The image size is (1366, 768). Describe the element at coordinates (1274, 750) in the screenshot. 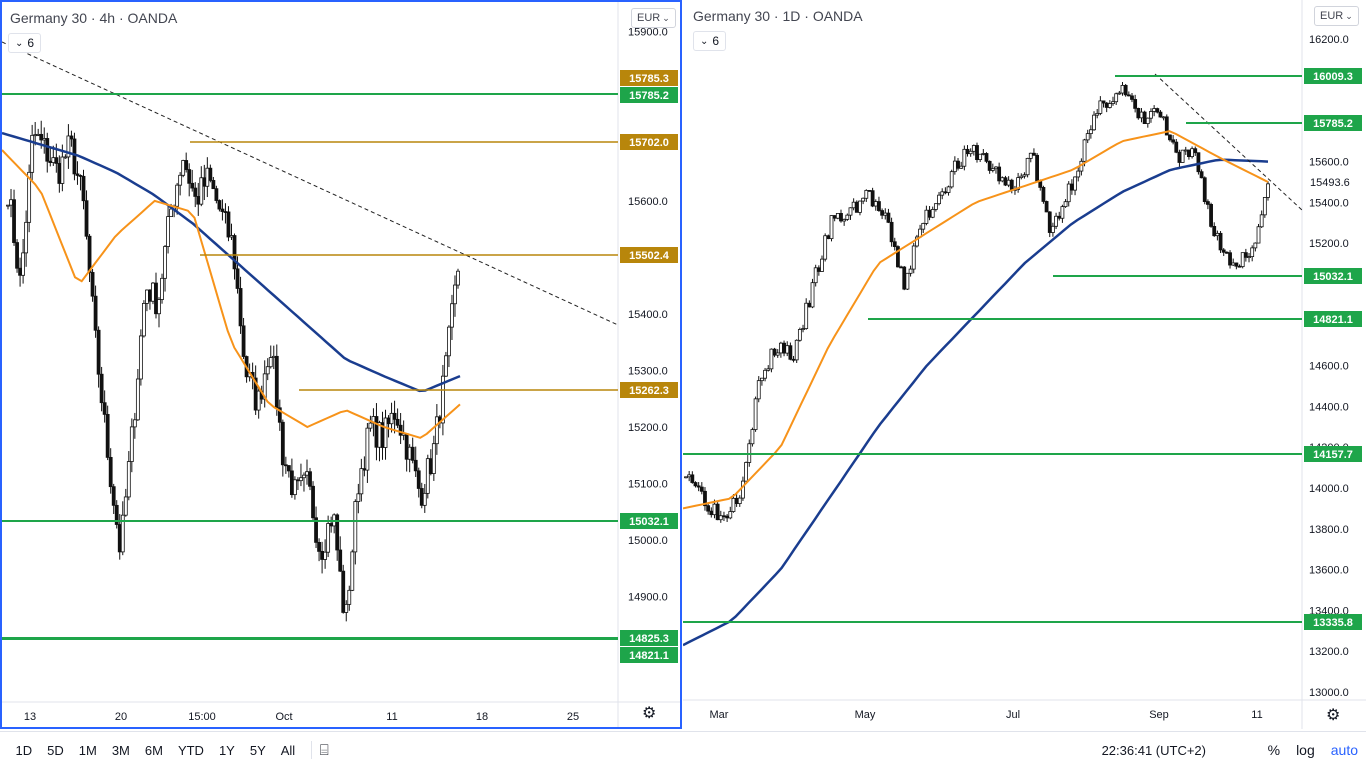

I see `percent-toggle: %` at that location.